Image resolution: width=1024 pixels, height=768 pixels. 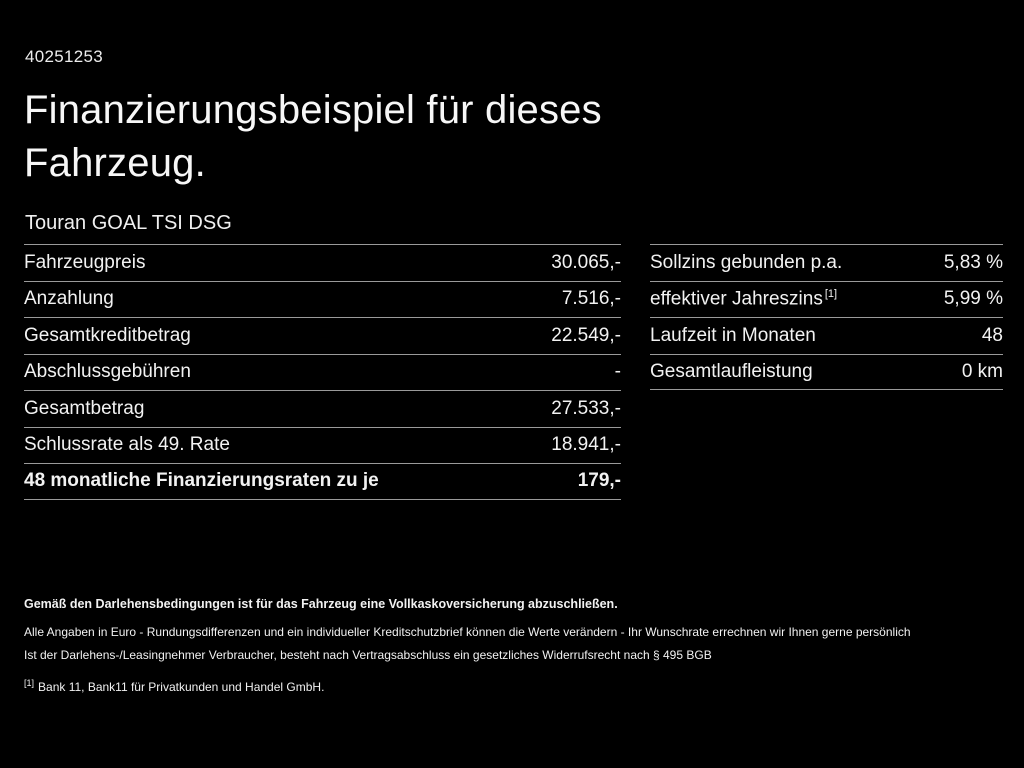 What do you see at coordinates (322, 299) in the screenshot?
I see `table-row-anzahlung: Anzahlung 7.516,-` at bounding box center [322, 299].